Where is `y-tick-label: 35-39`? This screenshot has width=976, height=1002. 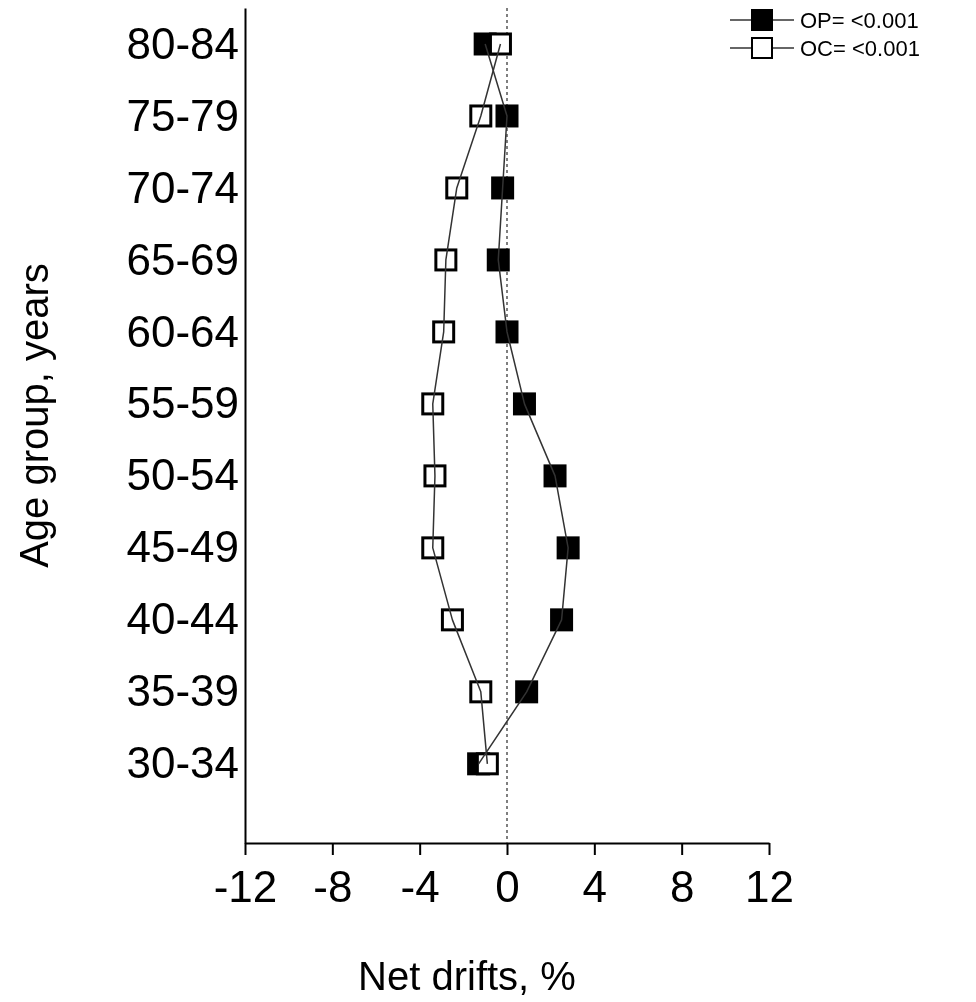
y-tick-label: 35-39 is located at coordinates (182, 691).